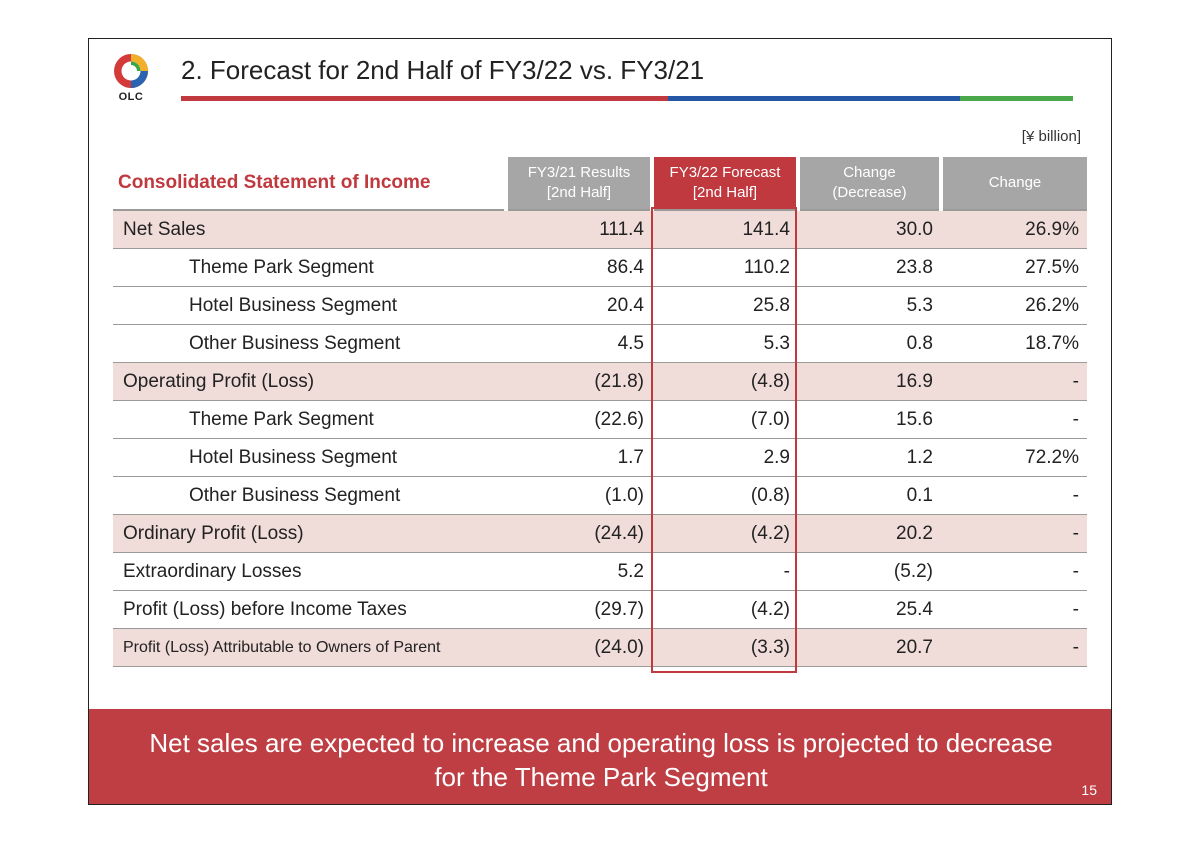 The width and height of the screenshot is (1200, 845). I want to click on column-header-line2: (Decrease), so click(869, 192).